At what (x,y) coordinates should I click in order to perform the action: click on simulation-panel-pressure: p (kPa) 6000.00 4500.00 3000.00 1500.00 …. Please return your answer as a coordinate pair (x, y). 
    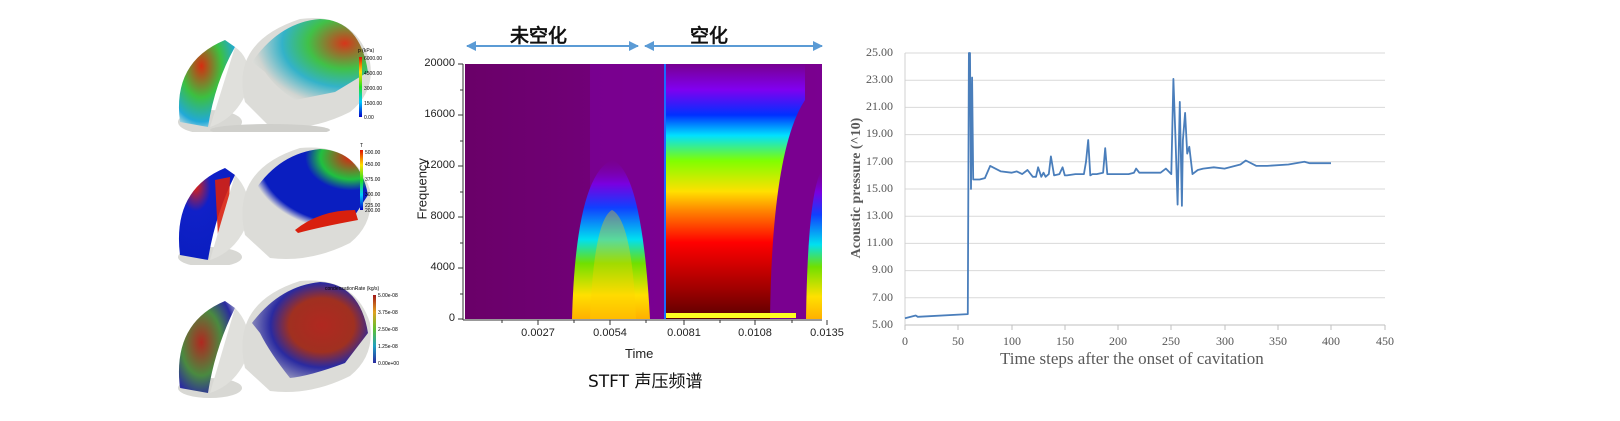
    Looking at the image, I should click on (285, 67).